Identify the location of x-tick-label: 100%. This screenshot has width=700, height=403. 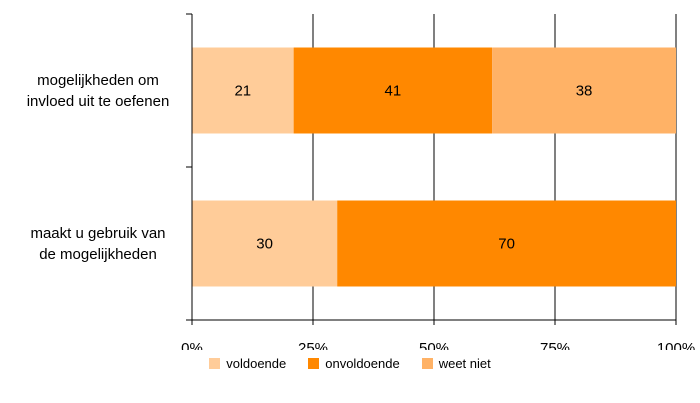
(676, 345).